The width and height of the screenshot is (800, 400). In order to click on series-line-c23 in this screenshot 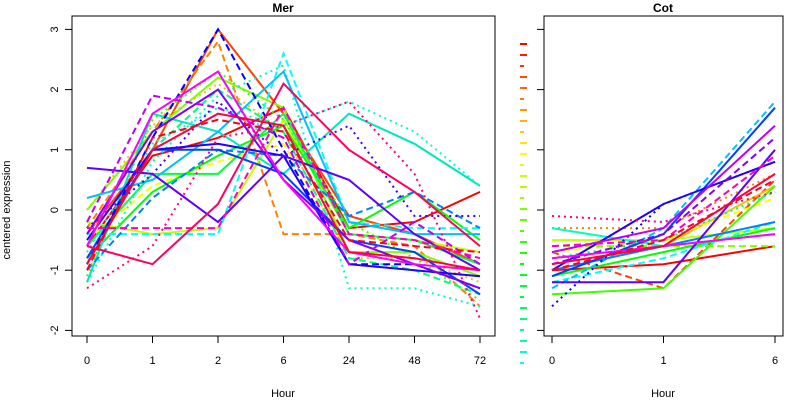, I will do `click(663, 207)`.